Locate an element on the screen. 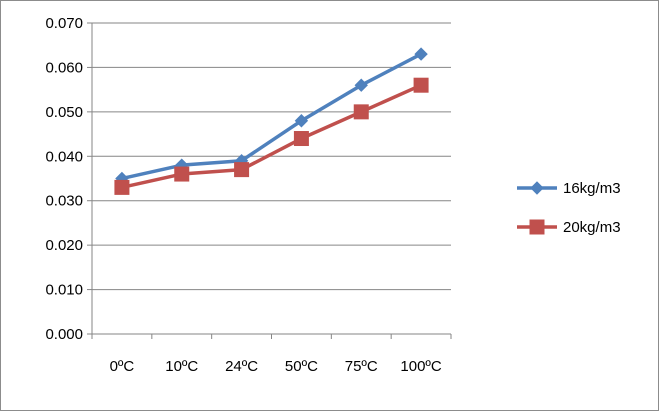  y-tick-label: 0.010 is located at coordinates (64, 290).